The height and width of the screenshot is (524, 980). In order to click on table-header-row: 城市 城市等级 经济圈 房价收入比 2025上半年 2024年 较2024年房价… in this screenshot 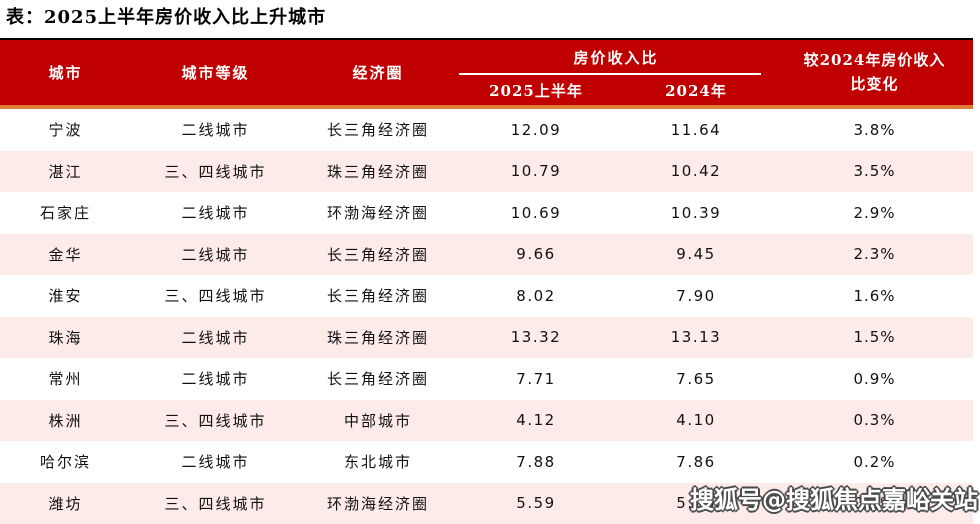, I will do `click(486, 72)`.